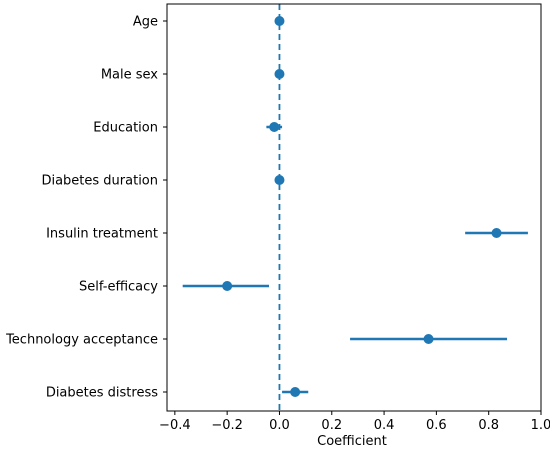 This screenshot has width=550, height=458. I want to click on x-tick-label: 0.4, so click(384, 425).